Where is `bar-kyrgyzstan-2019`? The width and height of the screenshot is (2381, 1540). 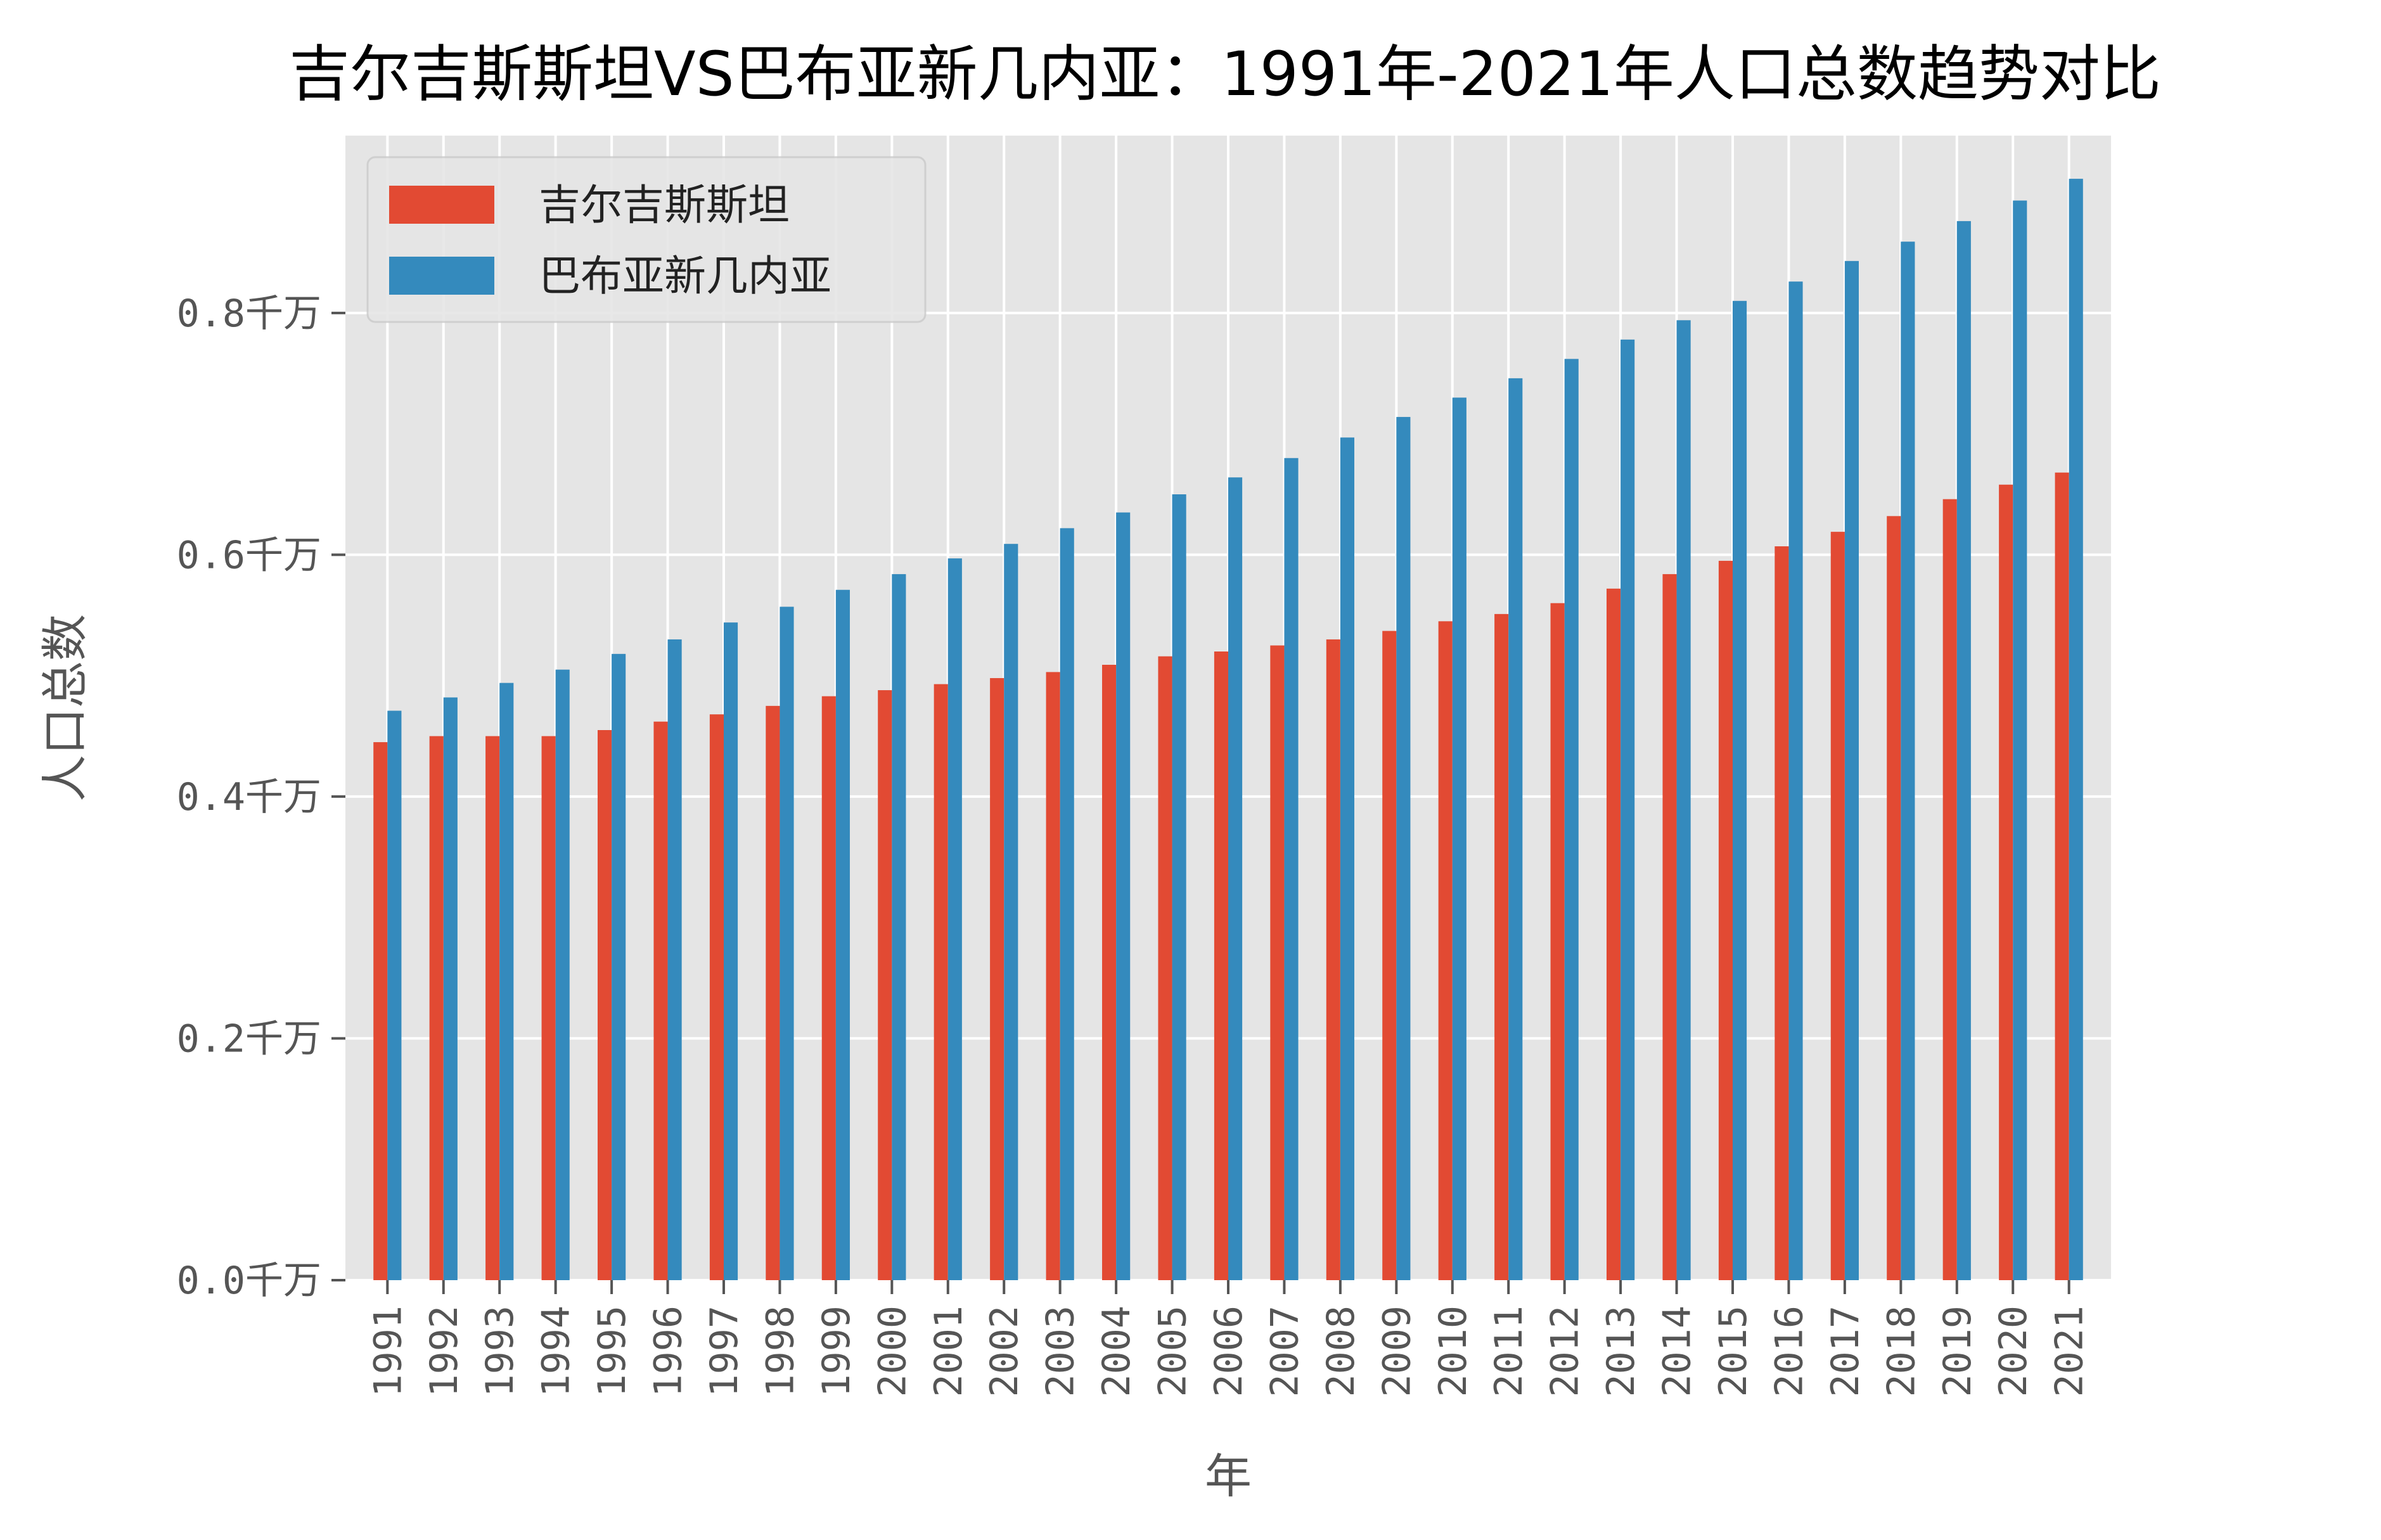 bar-kyrgyzstan-2019 is located at coordinates (1949, 889).